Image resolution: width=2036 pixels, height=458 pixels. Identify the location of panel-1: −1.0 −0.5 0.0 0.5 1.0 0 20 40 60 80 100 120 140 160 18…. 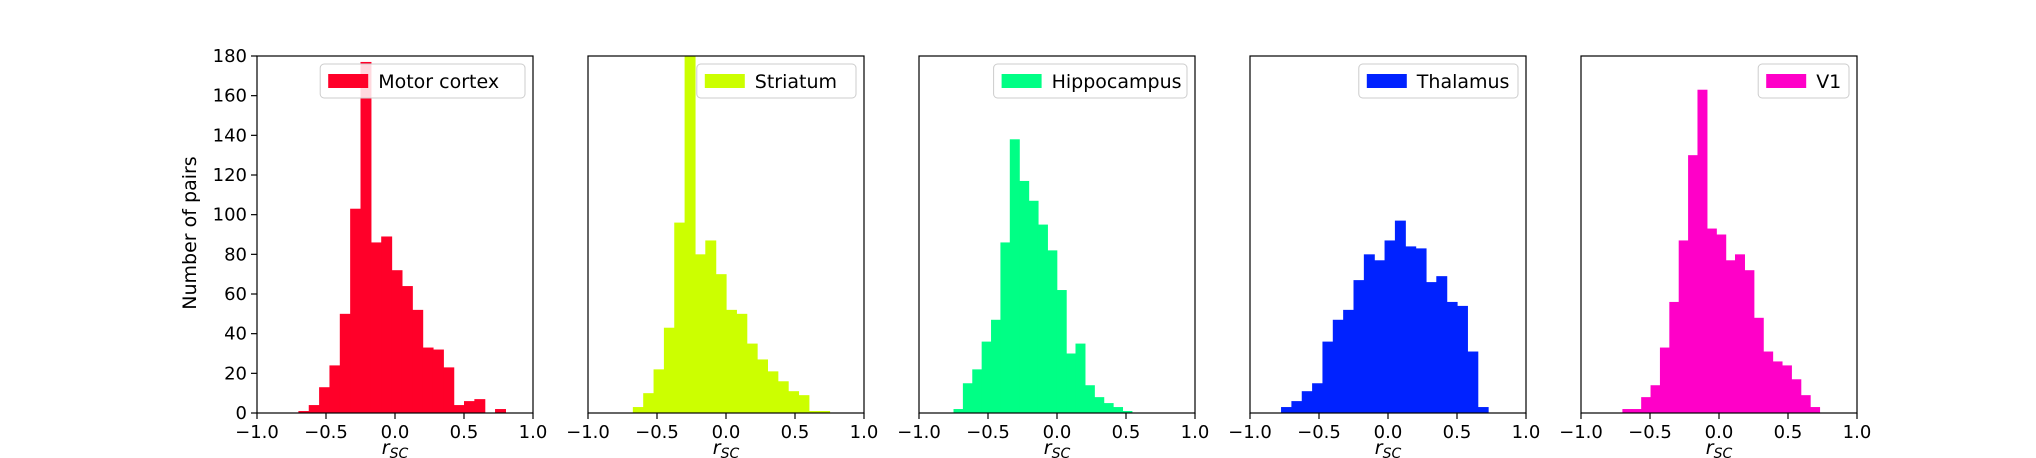
(380, 252).